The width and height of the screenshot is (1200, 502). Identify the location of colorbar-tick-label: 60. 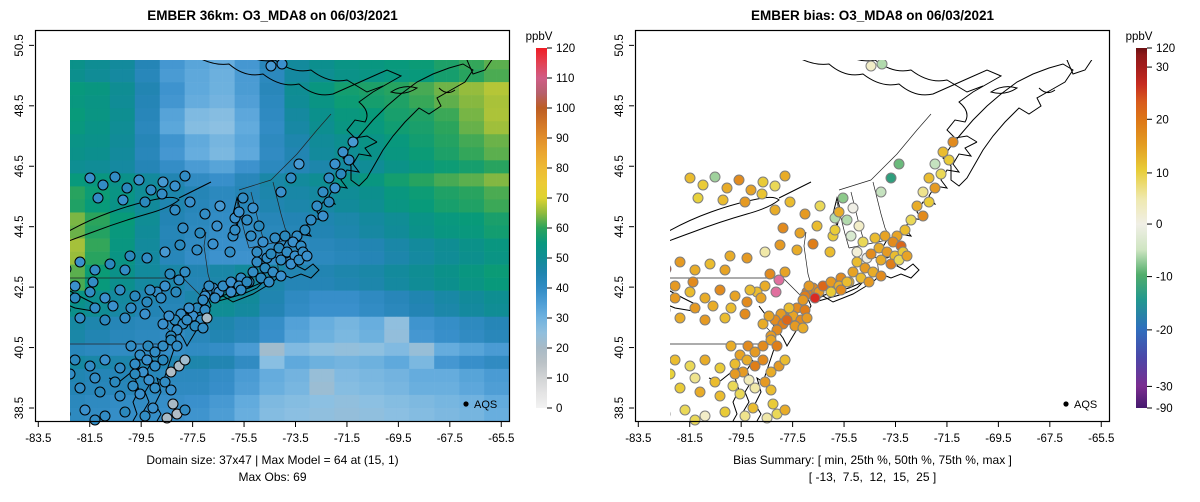
(562, 229).